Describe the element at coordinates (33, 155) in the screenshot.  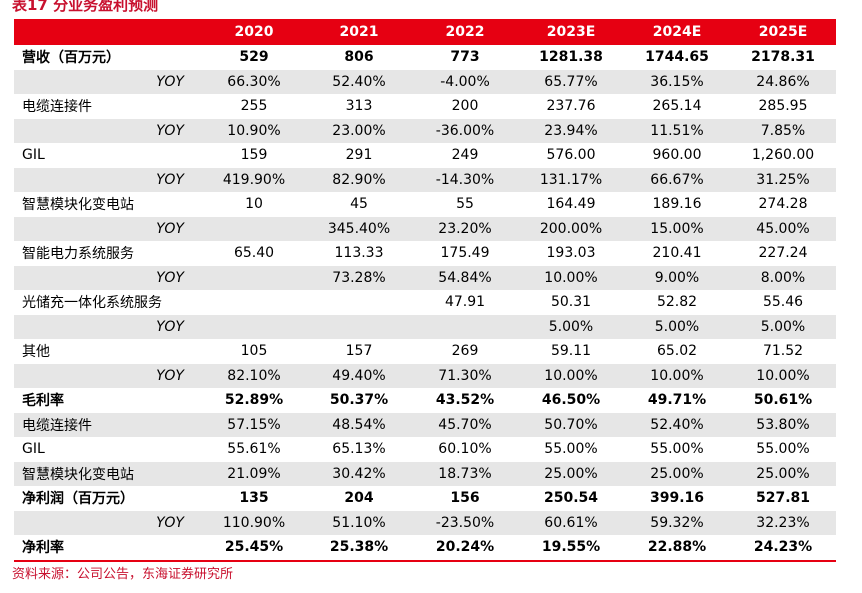
I see `row-label: GIL` at that location.